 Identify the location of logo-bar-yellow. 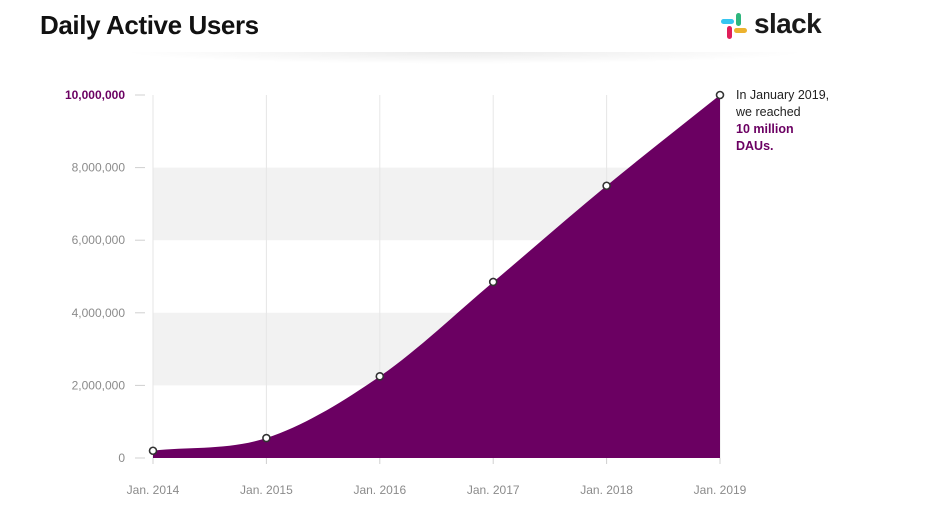
(740, 30).